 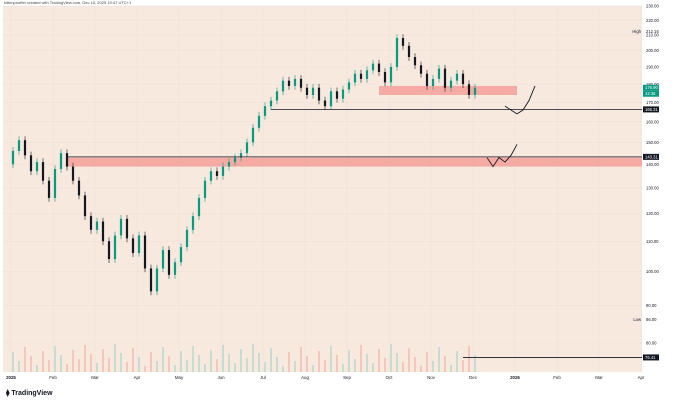 What do you see at coordinates (652, 213) in the screenshot?
I see `y-tick-label: 120.00` at bounding box center [652, 213].